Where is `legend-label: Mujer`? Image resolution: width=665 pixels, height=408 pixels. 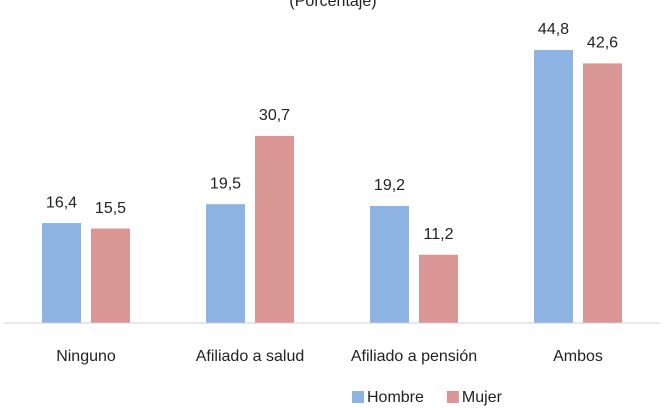
legend-label: Mujer is located at coordinates (482, 397).